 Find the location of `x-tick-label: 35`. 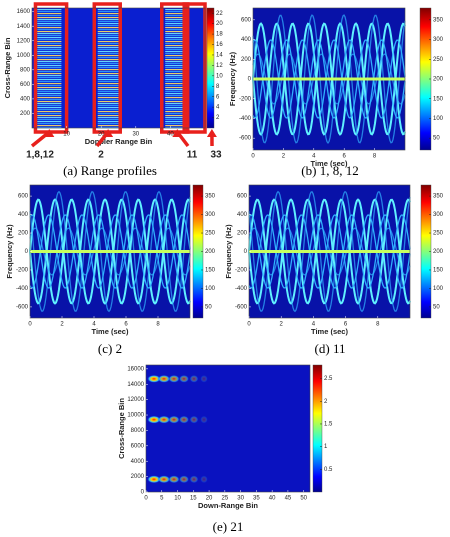

x-tick-label: 35 is located at coordinates (256, 499).